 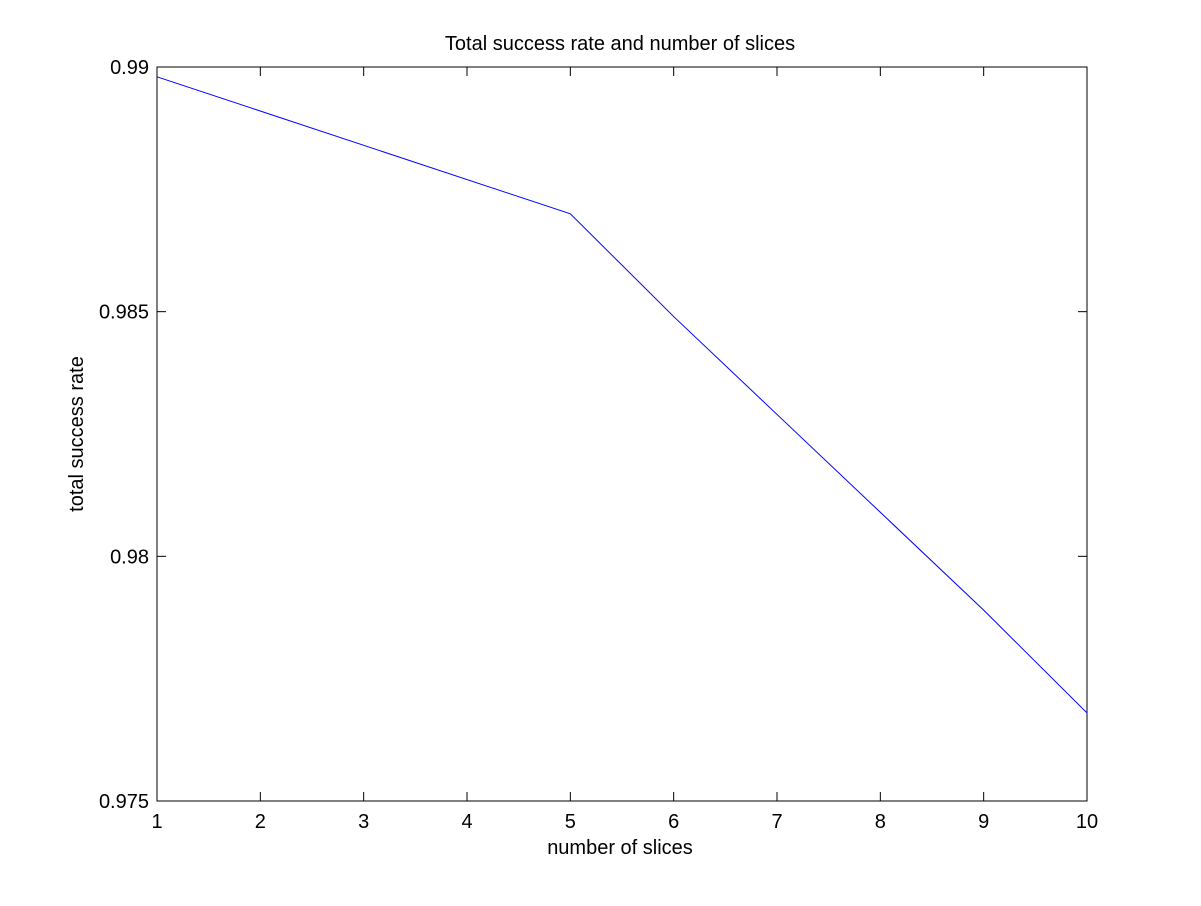 What do you see at coordinates (466, 822) in the screenshot?
I see `x-tick-label: 4` at bounding box center [466, 822].